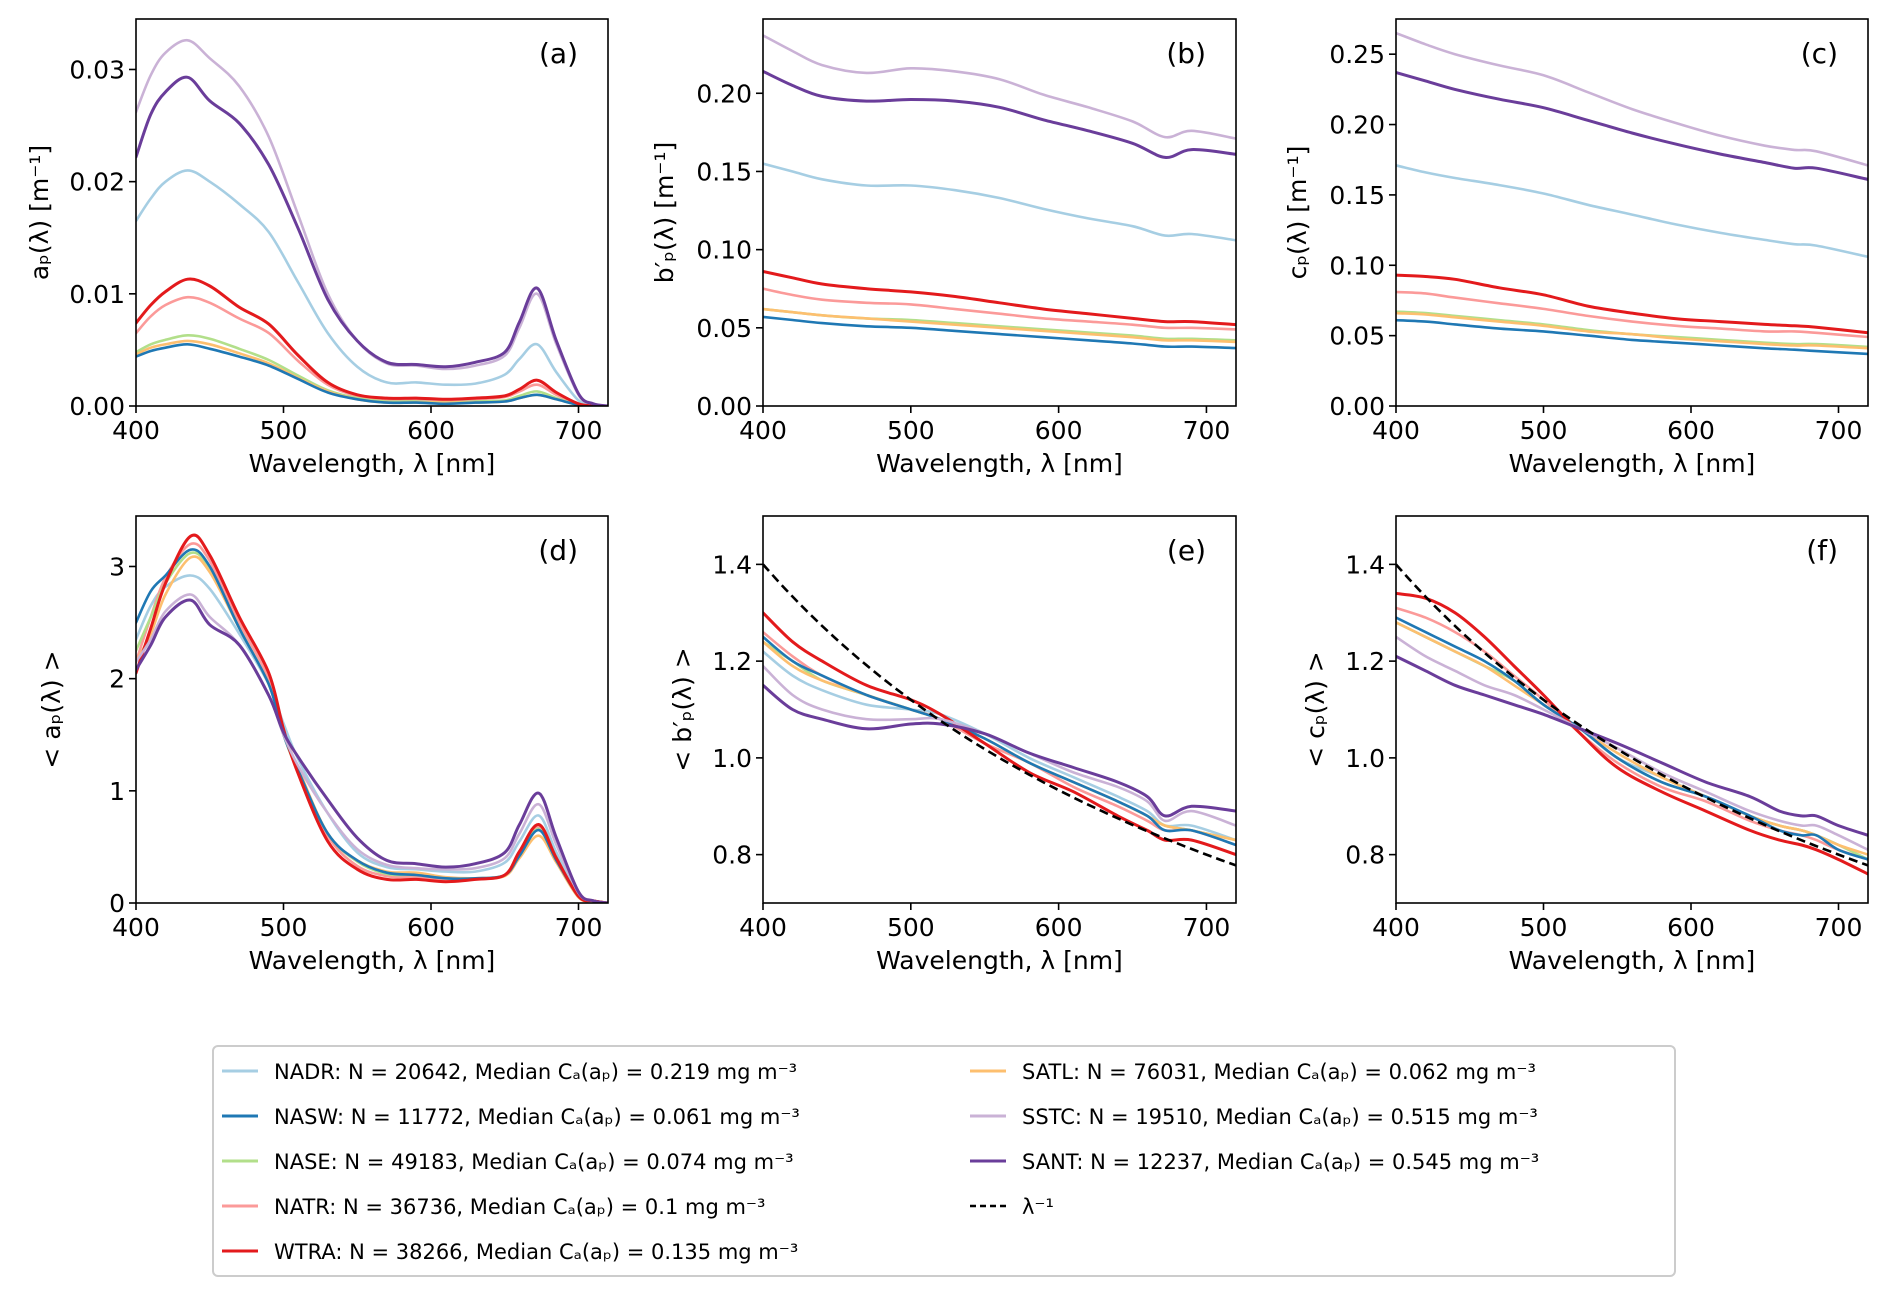  I want to click on panel-b-frame, so click(999, 212).